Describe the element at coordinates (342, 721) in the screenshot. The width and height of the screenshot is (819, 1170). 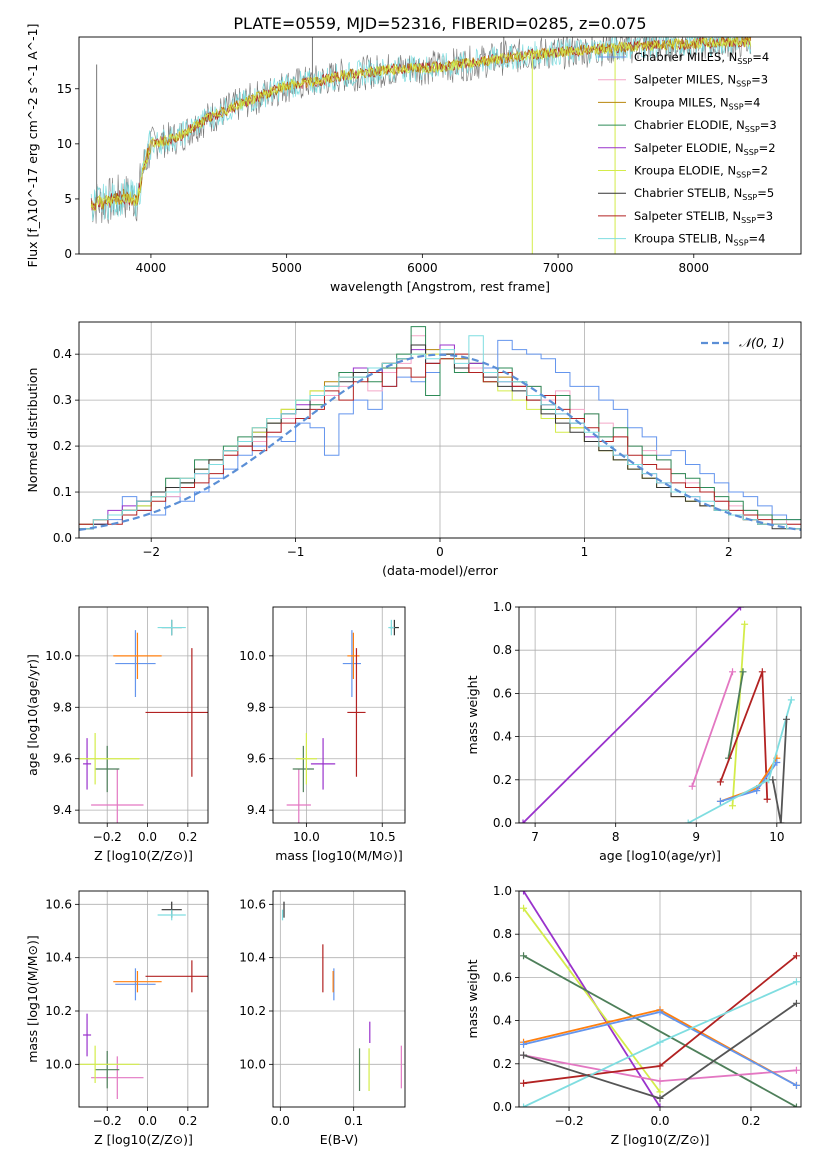
I see `age_vs_mass-plot-area` at that location.